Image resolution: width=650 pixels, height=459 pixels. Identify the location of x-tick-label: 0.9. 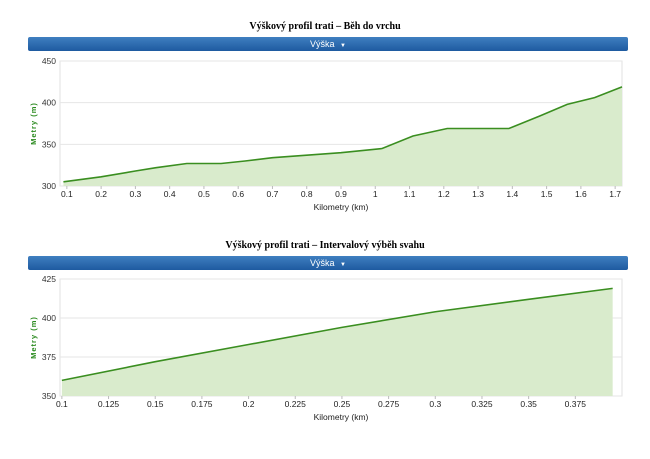
(341, 194).